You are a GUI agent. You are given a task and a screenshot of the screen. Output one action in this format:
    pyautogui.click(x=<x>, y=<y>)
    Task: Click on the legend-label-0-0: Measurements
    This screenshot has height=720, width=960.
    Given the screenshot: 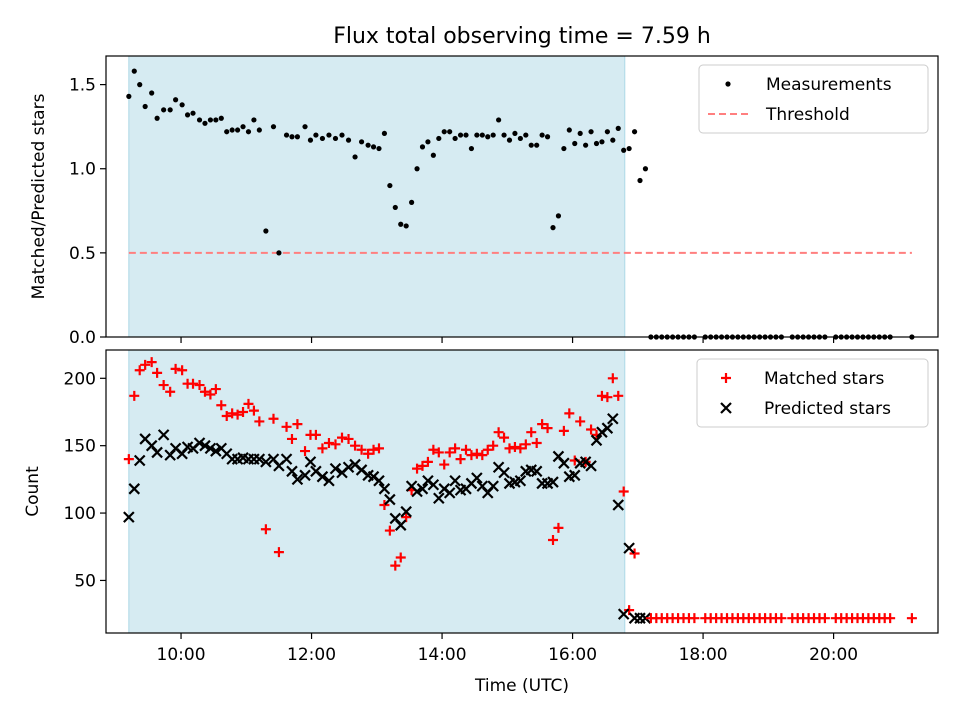 What is the action you would take?
    pyautogui.click(x=829, y=85)
    